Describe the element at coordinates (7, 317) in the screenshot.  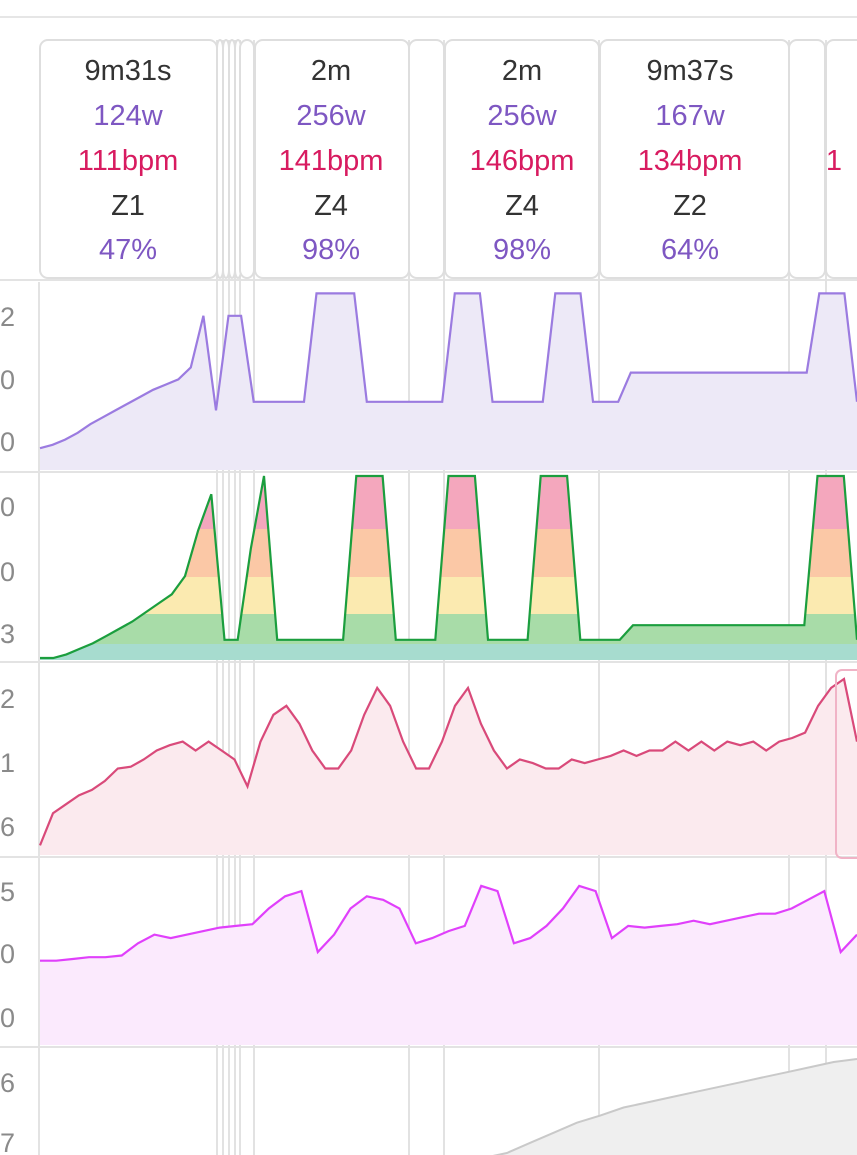
I see `power-tick-label: 2` at that location.